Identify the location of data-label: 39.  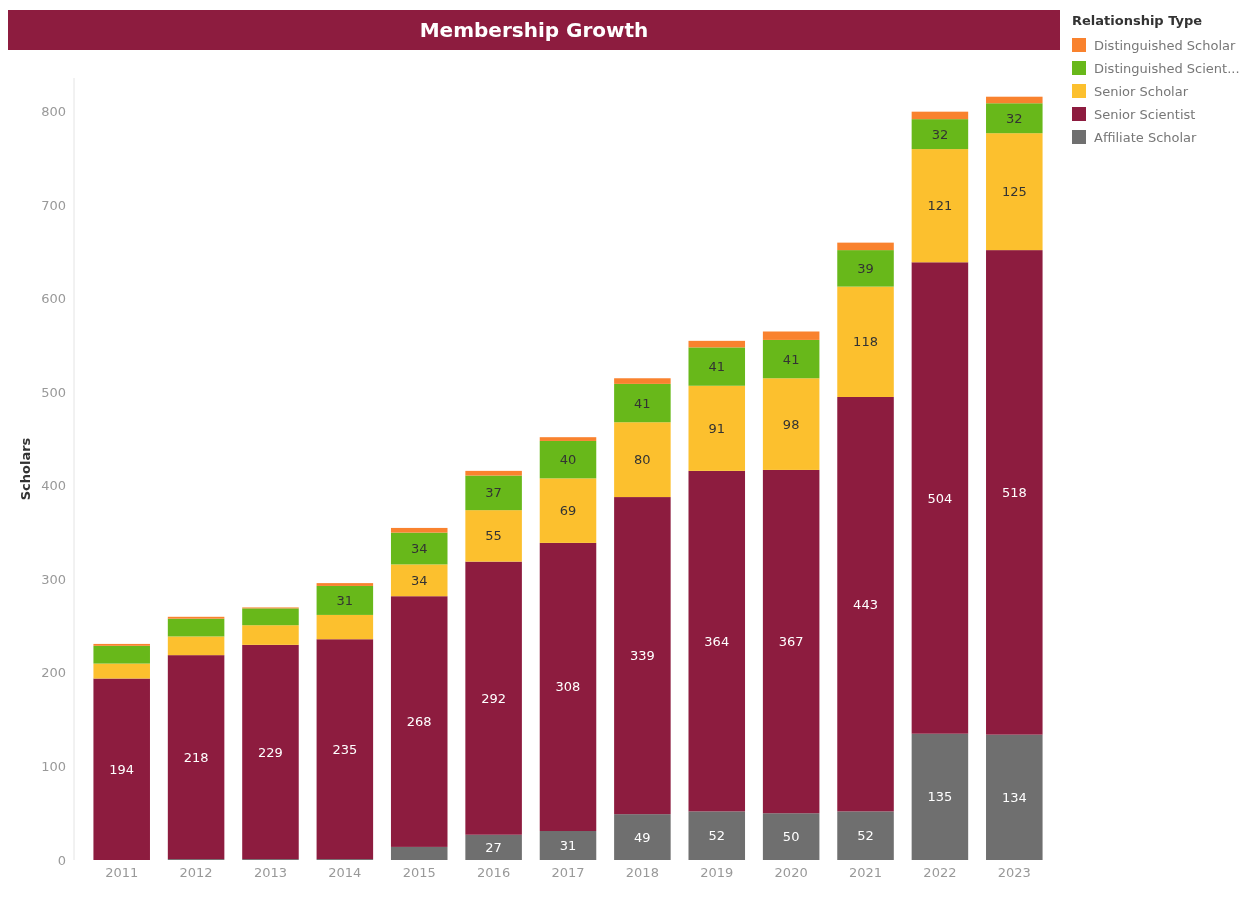
(865, 268).